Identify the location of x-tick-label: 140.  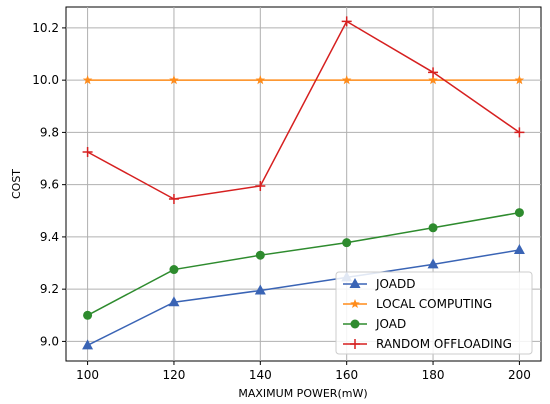
(260, 375).